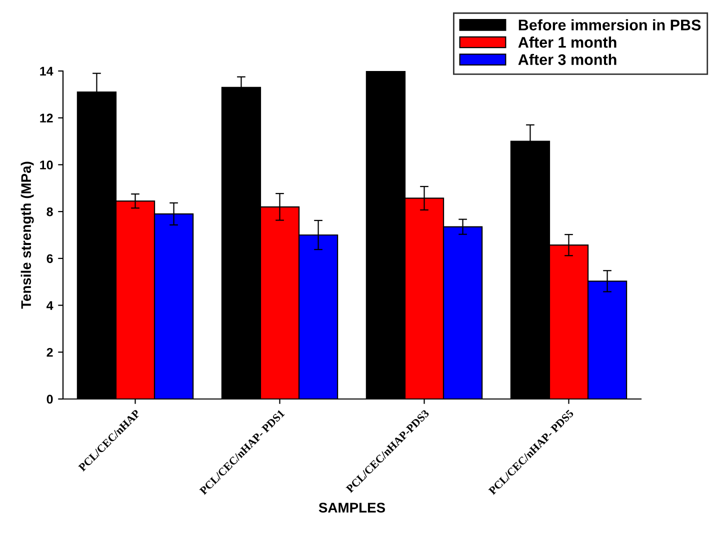 The width and height of the screenshot is (715, 549). Describe the element at coordinates (49, 259) in the screenshot. I see `y-tick-label: 6` at that location.